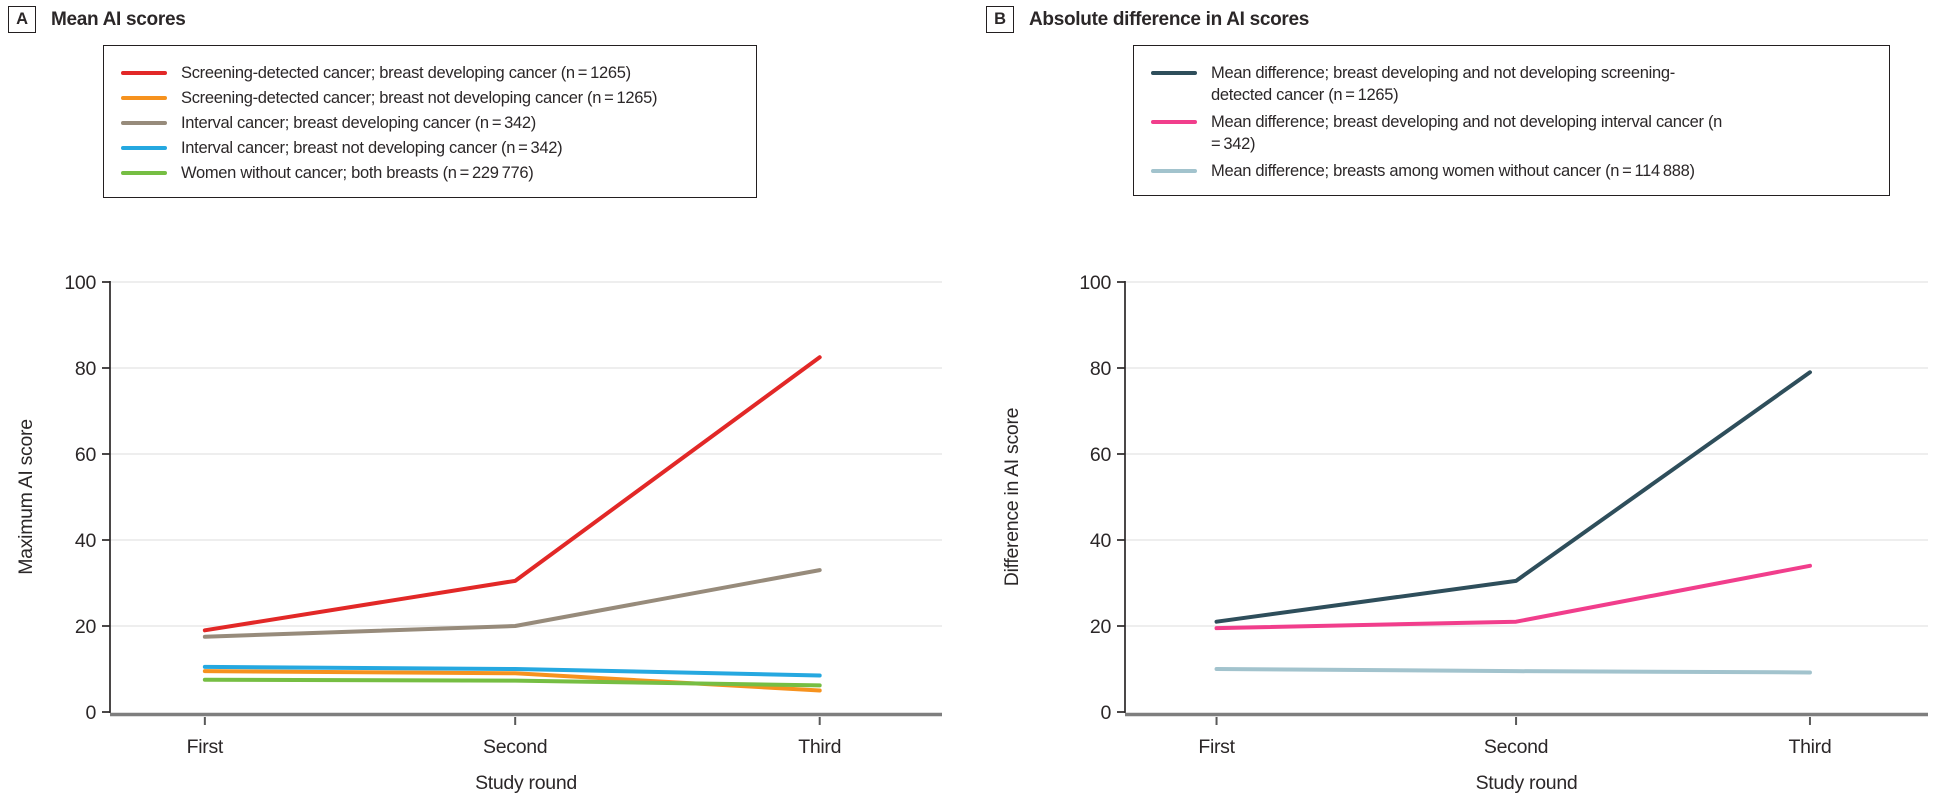 This screenshot has height=795, width=1956. I want to click on panel-b-header: B Absolute difference in AI scores, so click(1147, 19).